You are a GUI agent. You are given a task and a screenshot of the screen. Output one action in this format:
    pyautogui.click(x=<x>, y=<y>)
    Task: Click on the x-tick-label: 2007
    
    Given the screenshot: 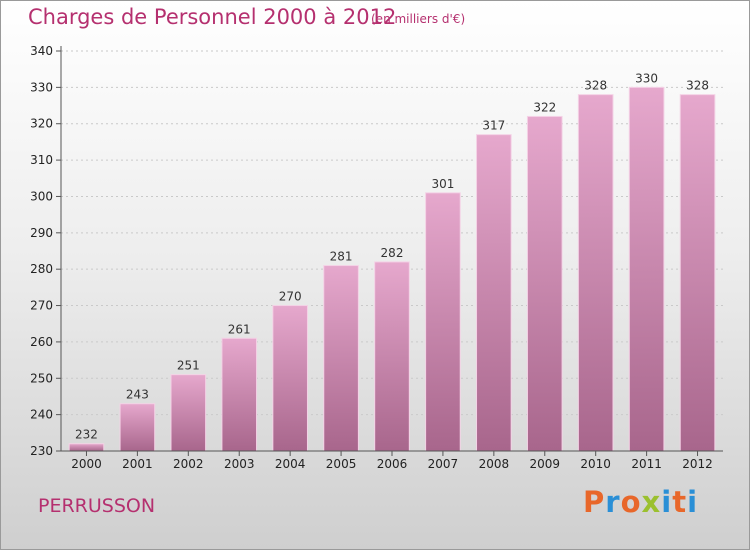 What is the action you would take?
    pyautogui.click(x=443, y=464)
    